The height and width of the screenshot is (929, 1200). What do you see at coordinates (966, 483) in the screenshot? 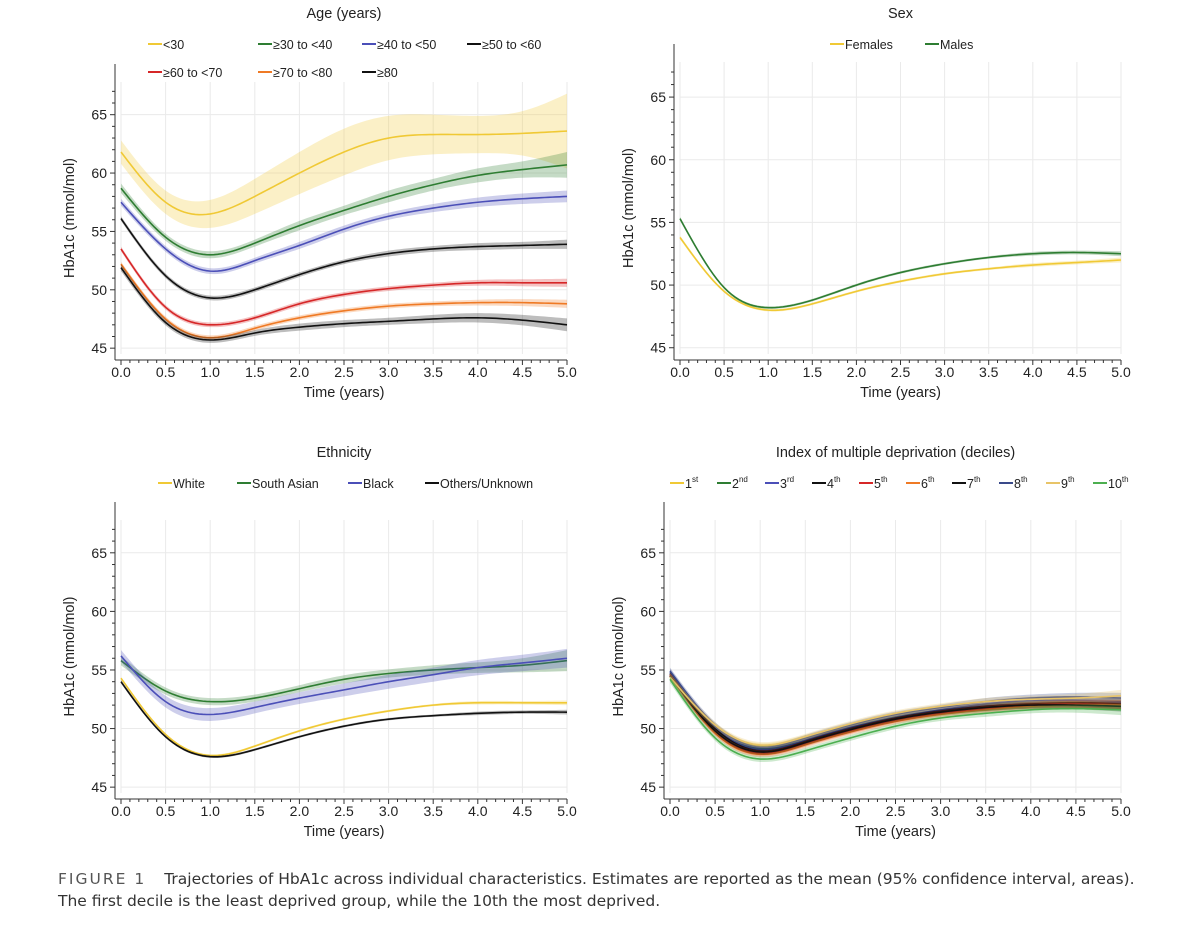
I see `legend-item: 7th` at bounding box center [966, 483].